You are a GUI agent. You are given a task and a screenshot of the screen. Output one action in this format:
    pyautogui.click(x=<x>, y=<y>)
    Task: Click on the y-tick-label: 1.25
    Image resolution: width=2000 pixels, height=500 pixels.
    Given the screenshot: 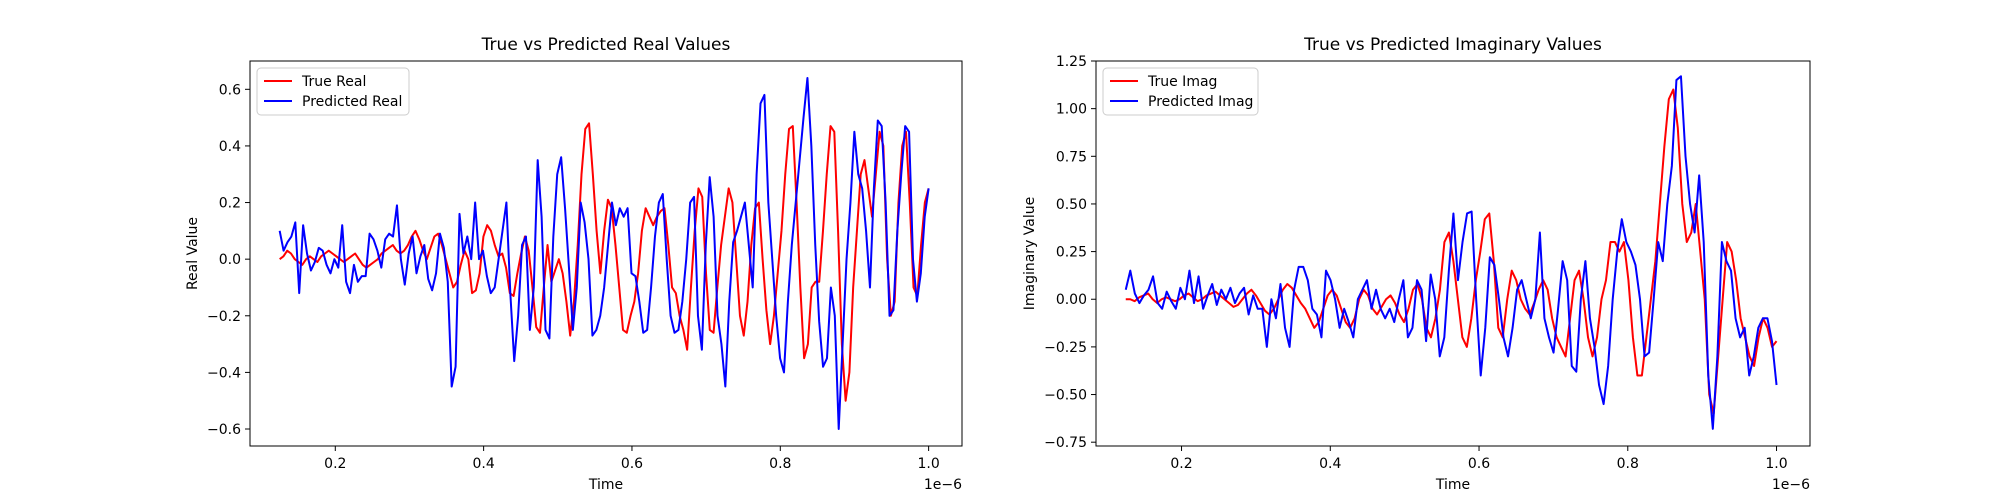 What is the action you would take?
    pyautogui.click(x=1071, y=62)
    